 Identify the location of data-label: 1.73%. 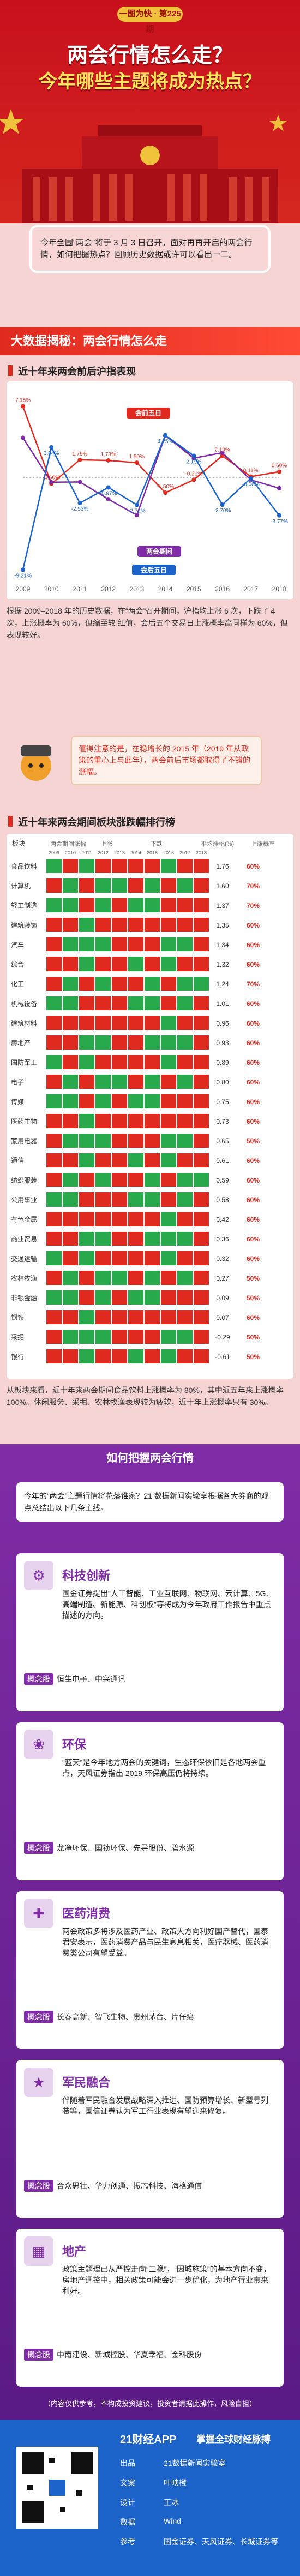
(108, 455).